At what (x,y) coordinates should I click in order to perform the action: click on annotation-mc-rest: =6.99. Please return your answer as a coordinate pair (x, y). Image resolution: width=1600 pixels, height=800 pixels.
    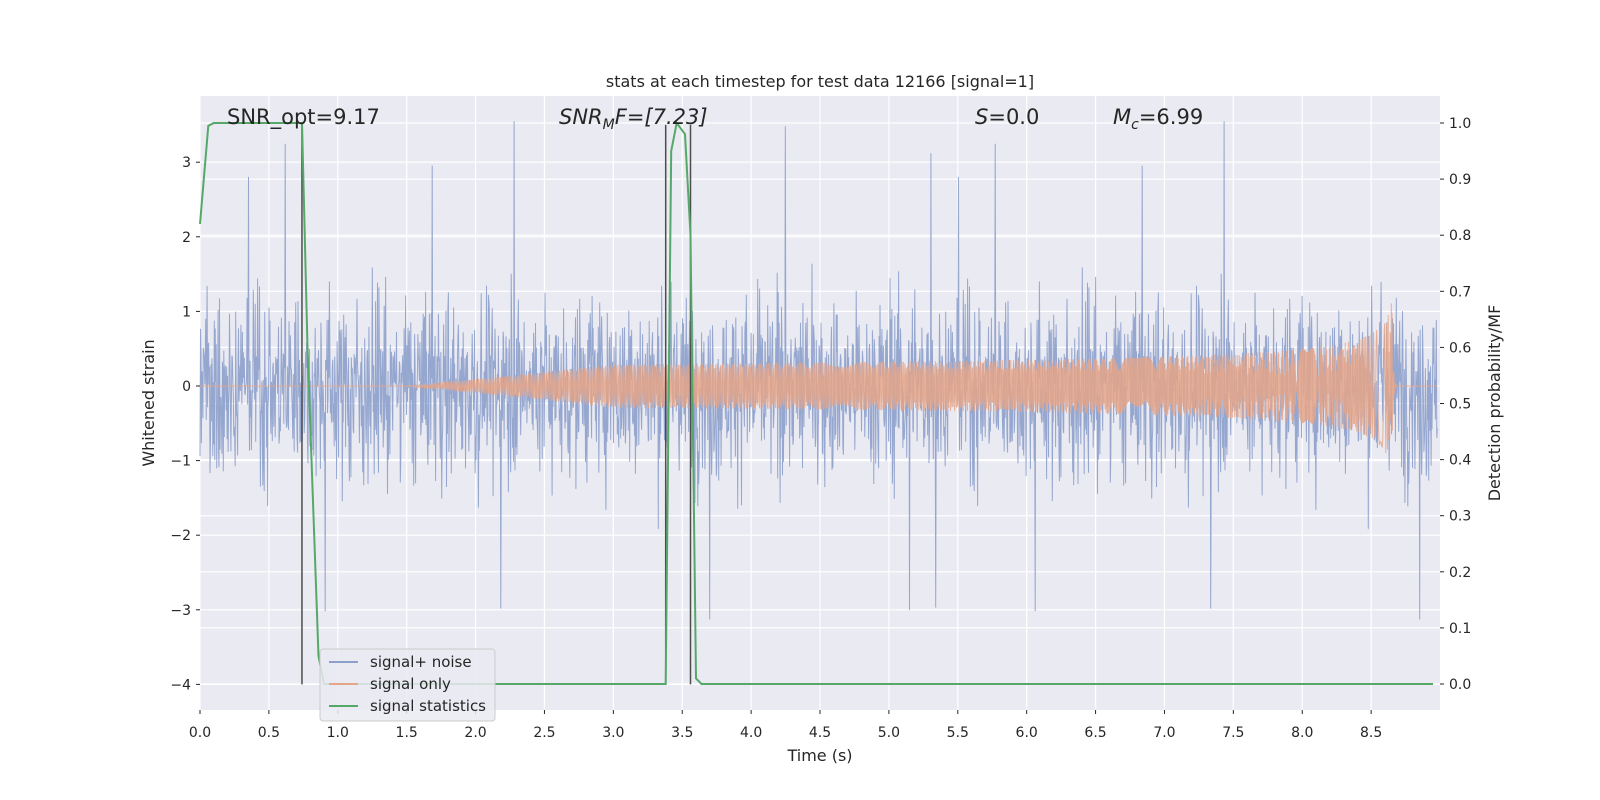
    Looking at the image, I should click on (1171, 117).